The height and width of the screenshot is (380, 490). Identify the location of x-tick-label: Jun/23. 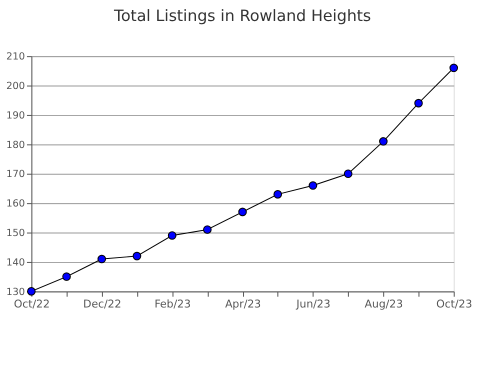
(313, 304).